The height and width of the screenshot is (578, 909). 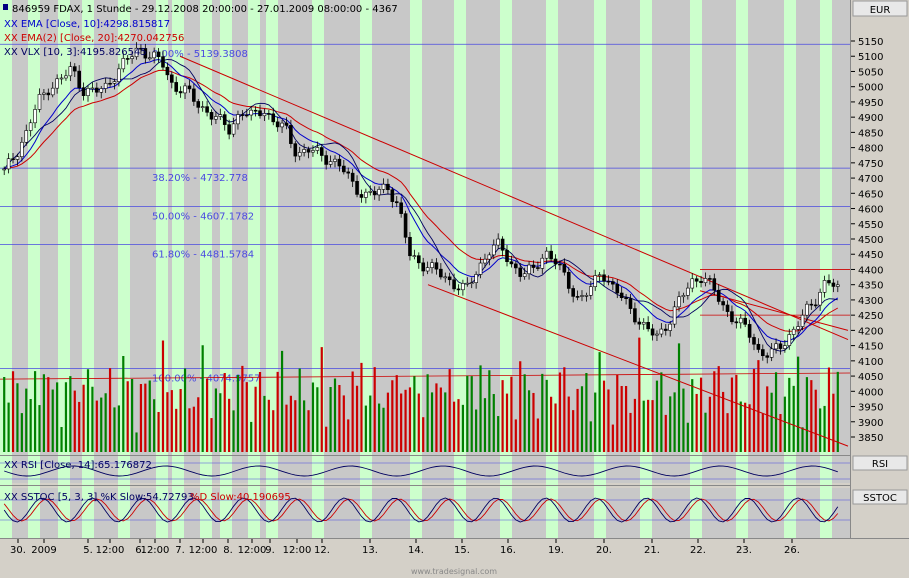 What do you see at coordinates (880, 497) in the screenshot?
I see `sstoc-tab` at bounding box center [880, 497].